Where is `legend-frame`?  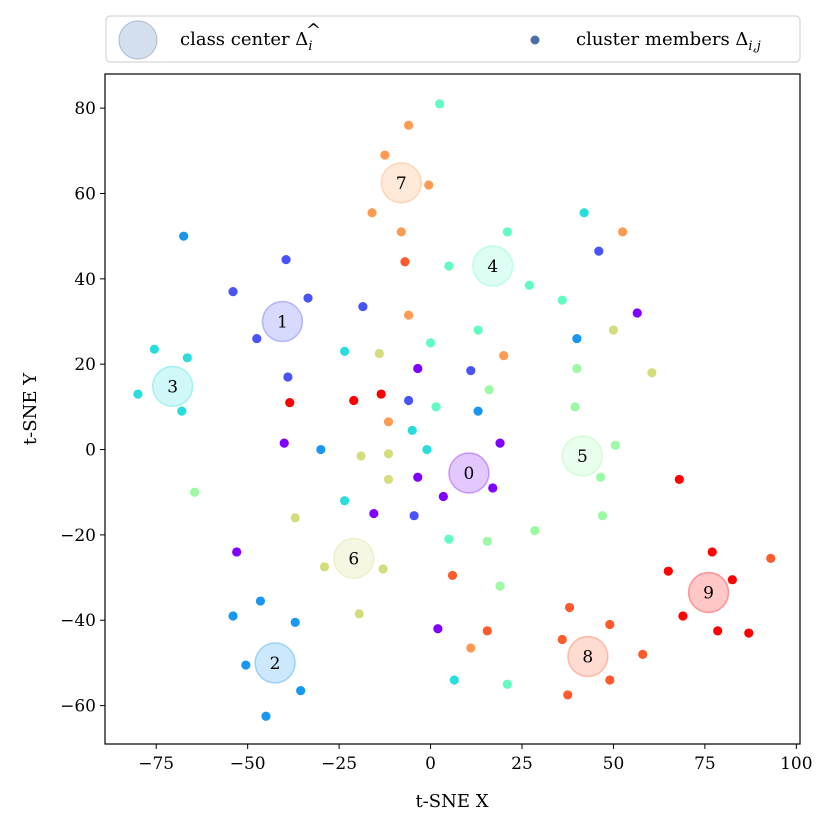
legend-frame is located at coordinates (453, 39).